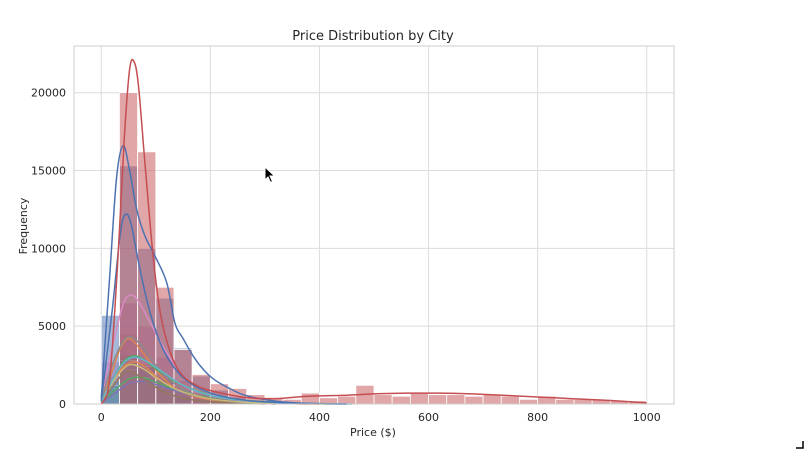 The height and width of the screenshot is (451, 806). I want to click on x-tick-label: 600, so click(428, 417).